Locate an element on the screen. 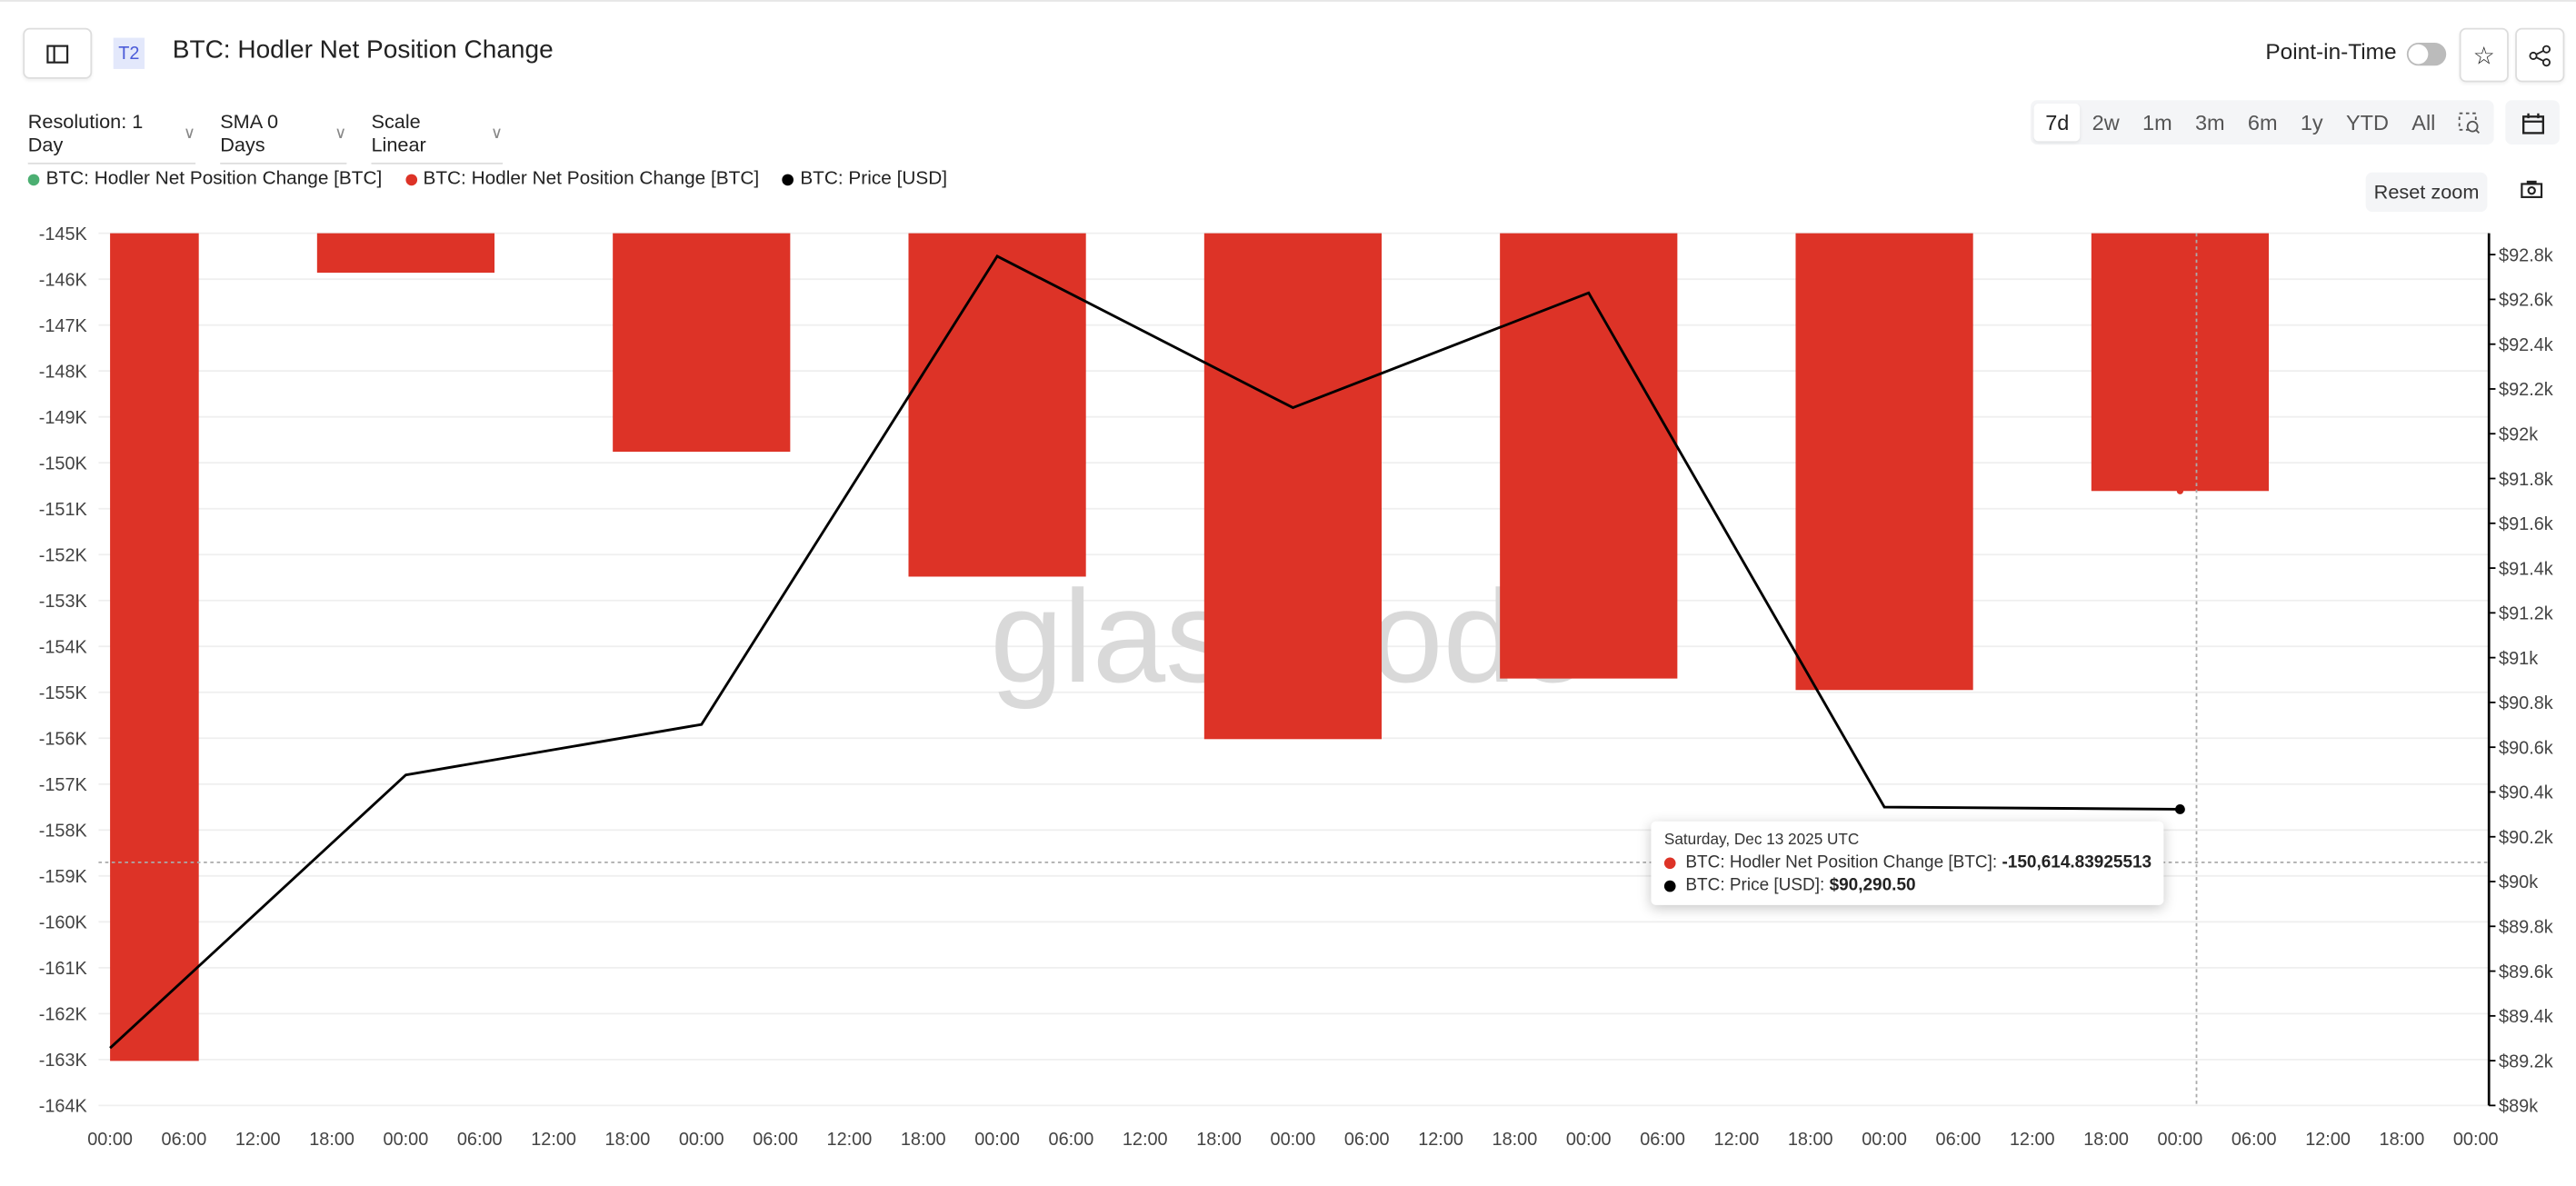 The width and height of the screenshot is (2576, 1186). y-right-tick-label: $91.6k is located at coordinates (2526, 524).